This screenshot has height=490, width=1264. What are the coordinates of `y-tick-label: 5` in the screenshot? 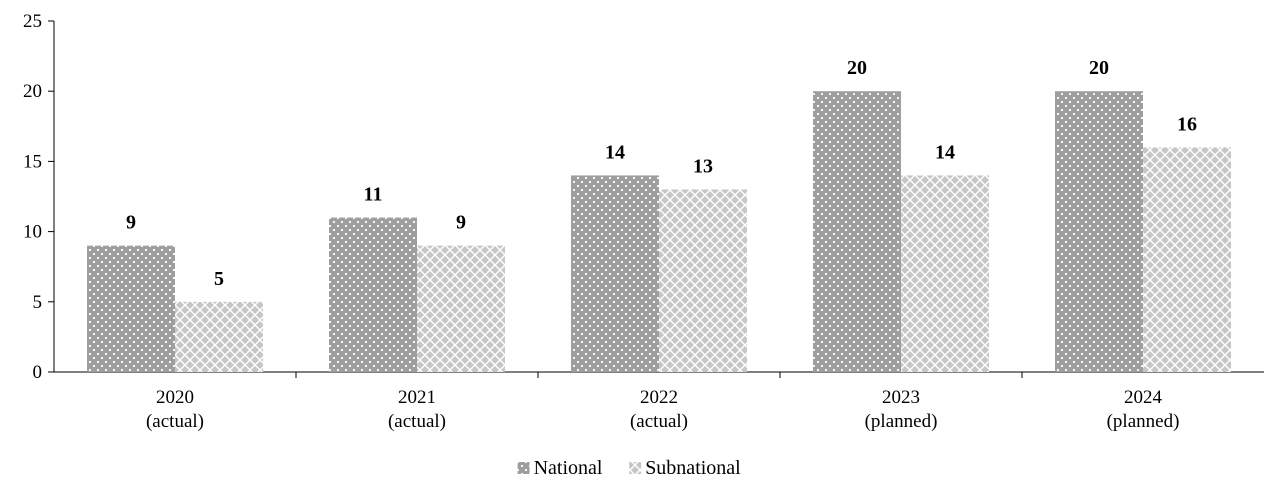 It's located at (38, 302).